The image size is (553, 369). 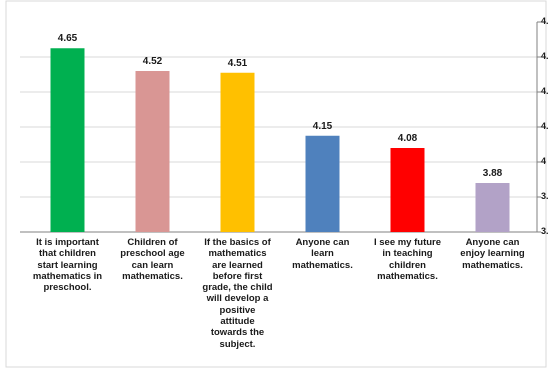 What do you see at coordinates (237, 299) in the screenshot?
I see `category-label-line: will develop a` at bounding box center [237, 299].